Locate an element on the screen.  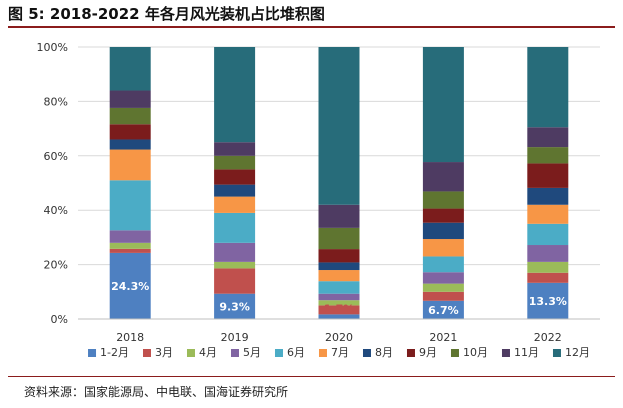
data-label: 6.7% is located at coordinates (443, 310).